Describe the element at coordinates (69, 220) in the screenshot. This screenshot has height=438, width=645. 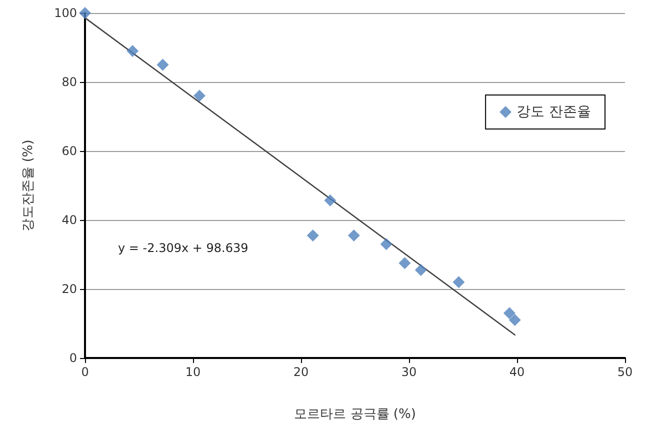
I see `y-tick-label: 40` at that location.